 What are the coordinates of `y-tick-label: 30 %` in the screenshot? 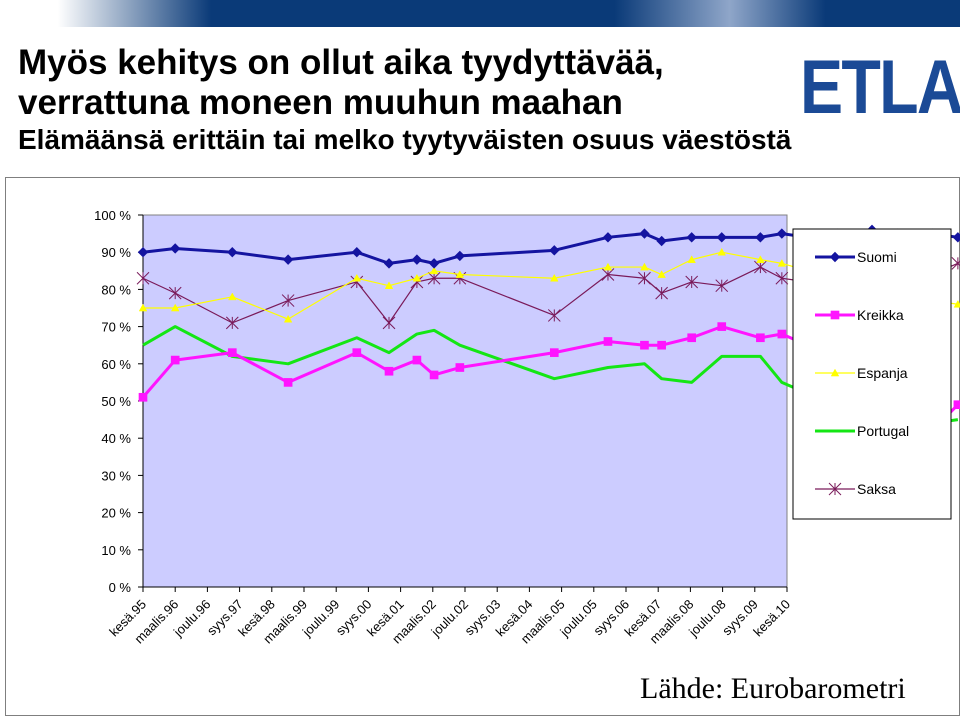 It's located at (116, 475).